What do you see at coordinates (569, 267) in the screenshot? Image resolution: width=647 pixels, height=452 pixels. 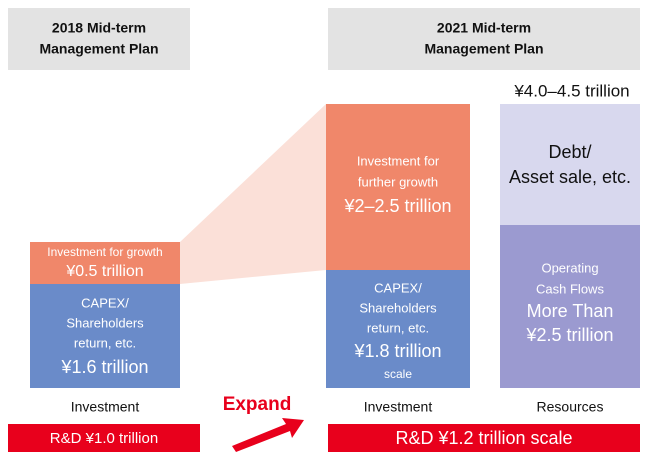 I see `block-text: Operating` at bounding box center [569, 267].